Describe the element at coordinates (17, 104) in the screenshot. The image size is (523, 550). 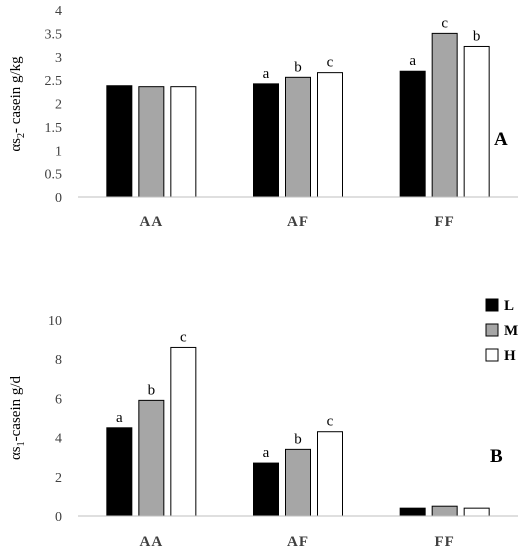
I see `y-axis-title-a: αs2- casein g/kg` at that location.